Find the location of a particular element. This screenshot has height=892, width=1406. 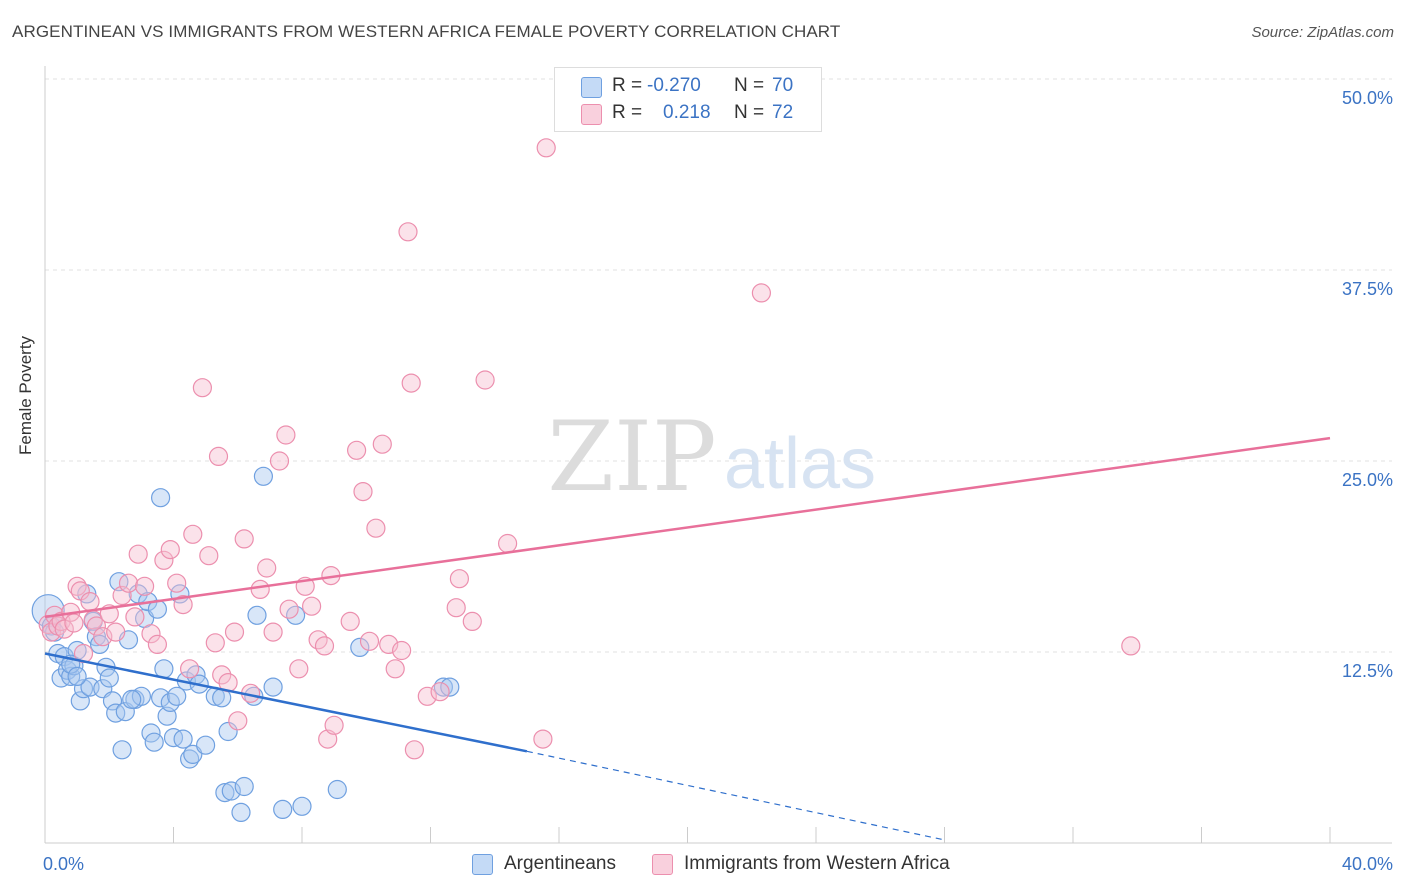

x-tick-label: 0.0% is located at coordinates (63, 864).